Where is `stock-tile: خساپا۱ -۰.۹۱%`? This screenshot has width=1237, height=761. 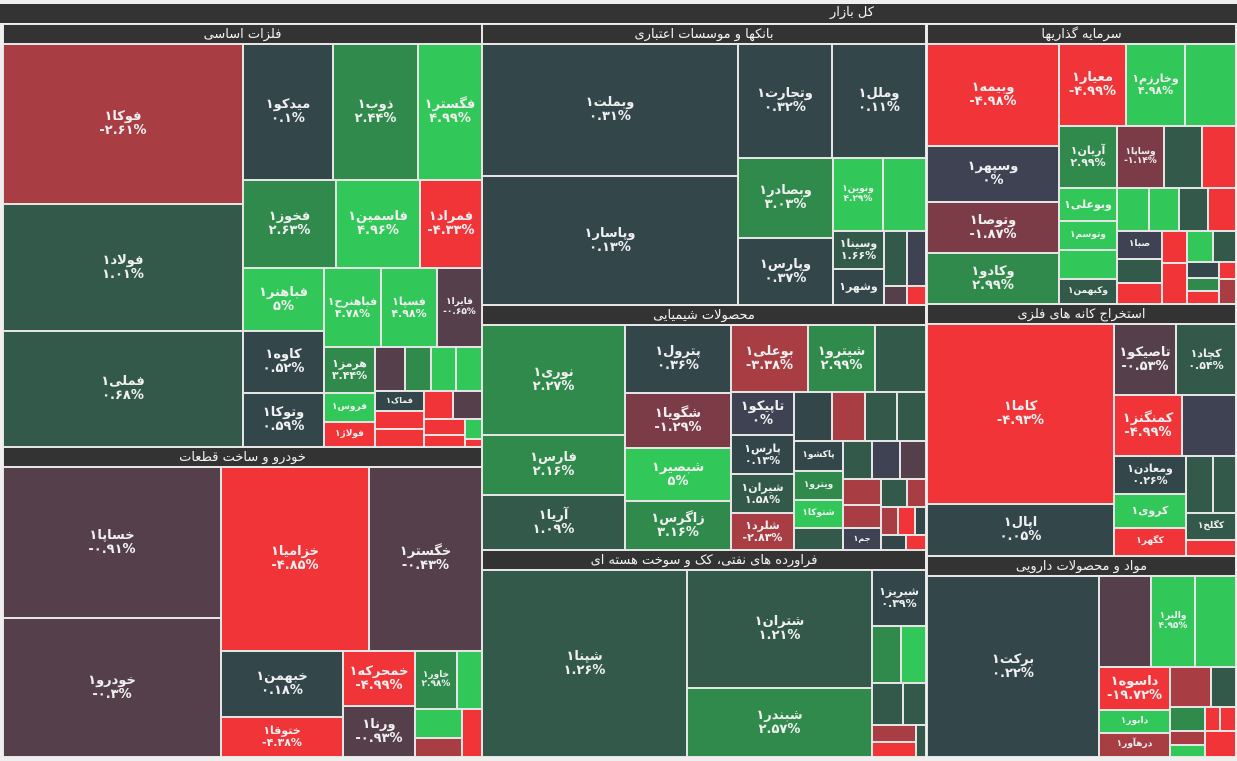 stock-tile: خساپا۱ -۰.۹۱% is located at coordinates (112, 542).